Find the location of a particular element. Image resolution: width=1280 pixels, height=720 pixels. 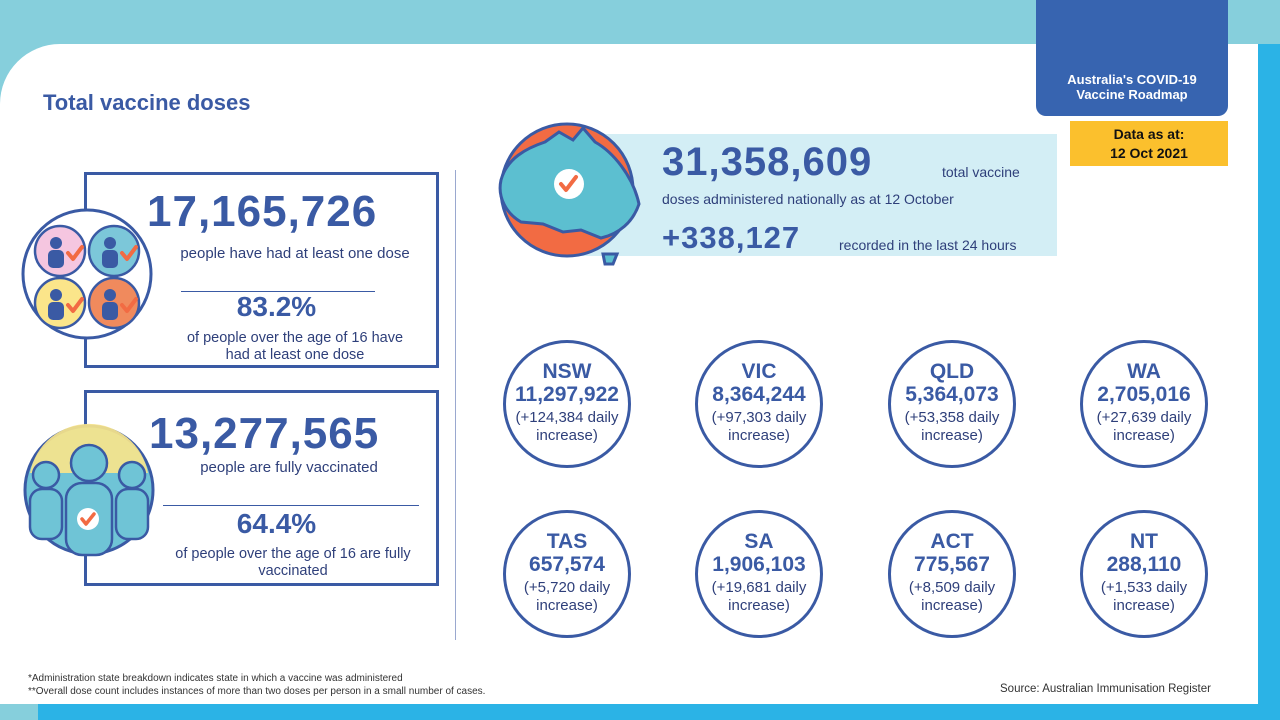

state-increase-line1: (+97,303 daily is located at coordinates (759, 417).